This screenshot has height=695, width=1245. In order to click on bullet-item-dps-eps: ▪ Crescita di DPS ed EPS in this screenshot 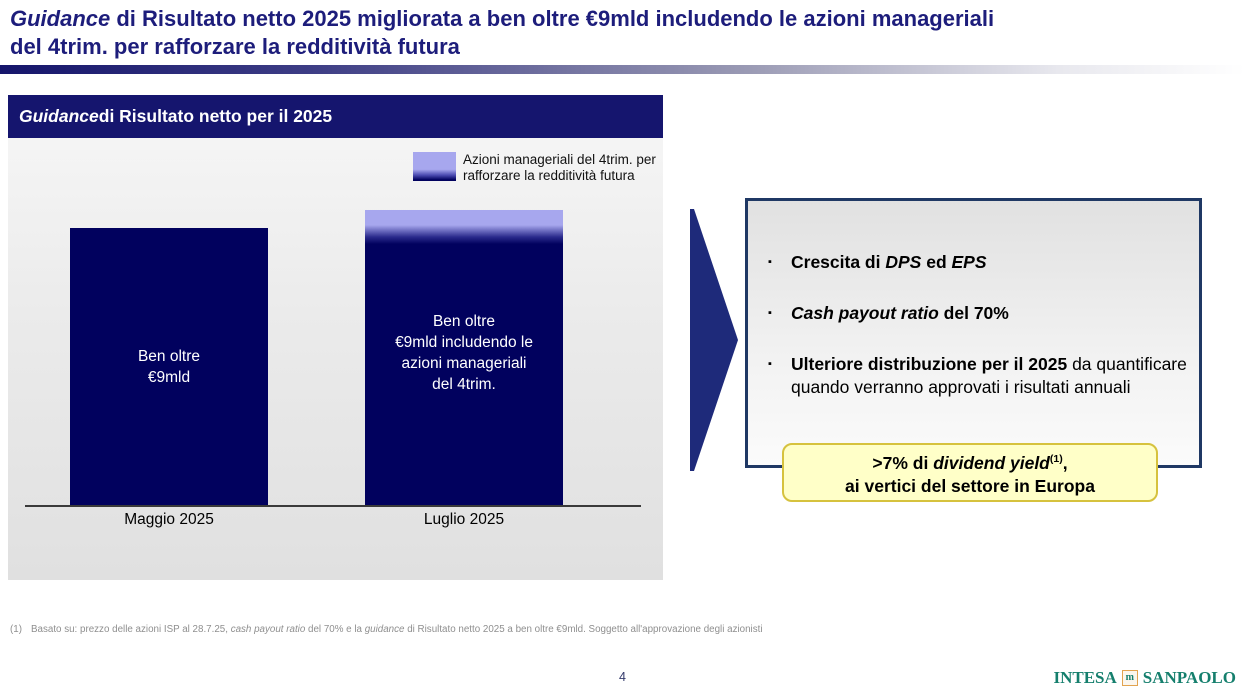, I will do `click(983, 262)`.